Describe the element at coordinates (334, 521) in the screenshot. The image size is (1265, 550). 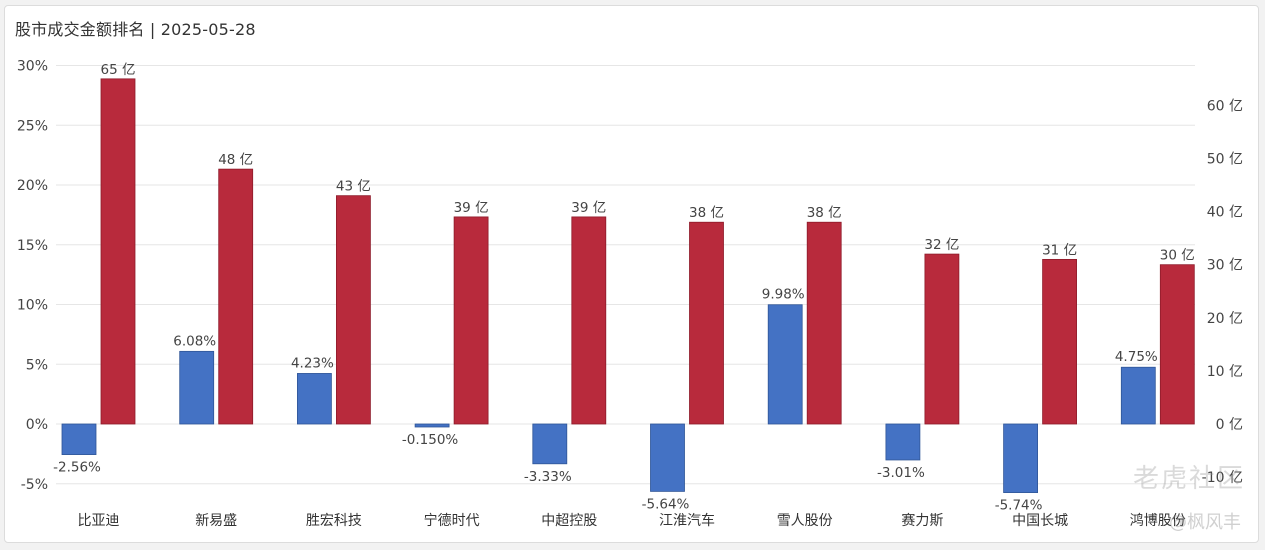
I see `x-category-label: 胜宏科技` at that location.